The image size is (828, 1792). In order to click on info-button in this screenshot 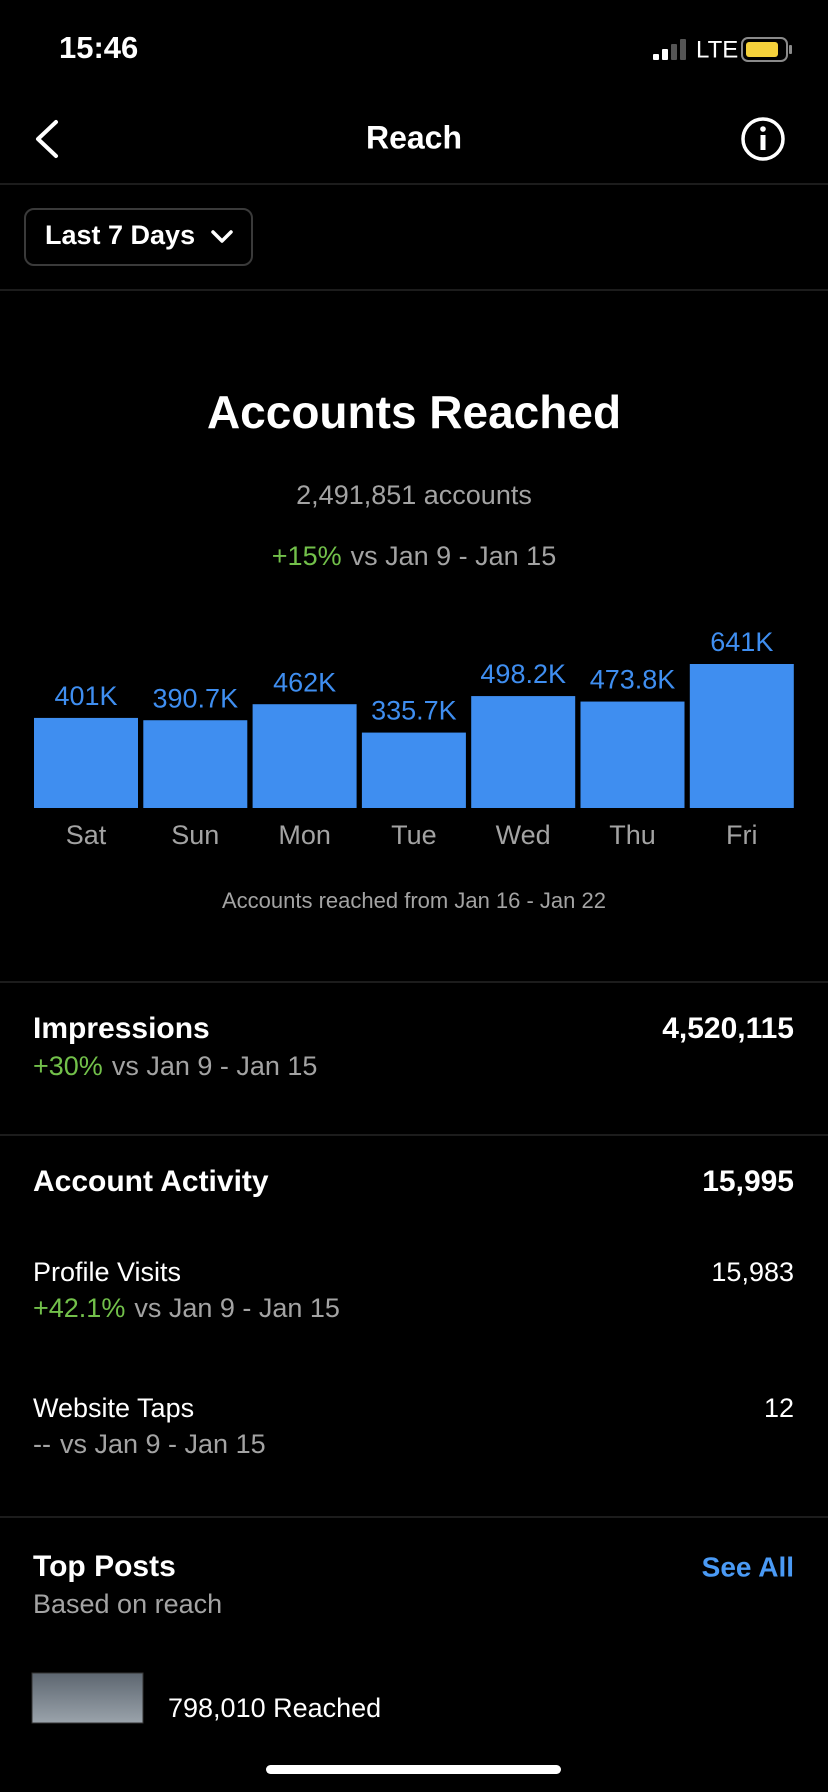, I will do `click(763, 139)`.